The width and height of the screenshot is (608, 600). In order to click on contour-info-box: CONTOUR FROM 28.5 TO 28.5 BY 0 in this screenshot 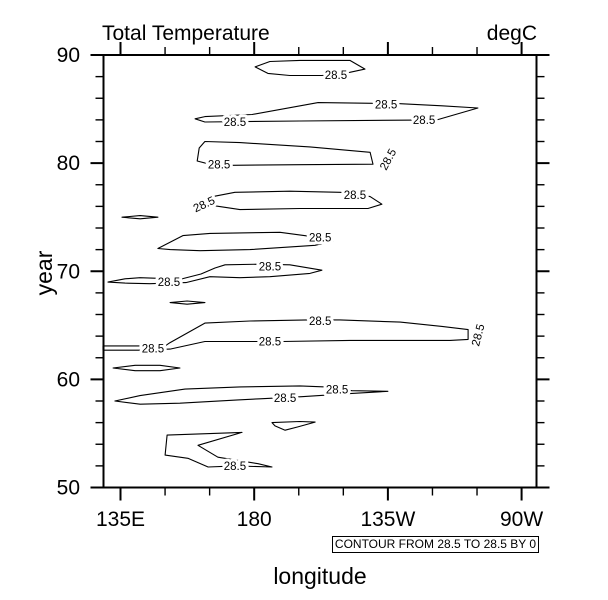, I will do `click(435, 544)`.